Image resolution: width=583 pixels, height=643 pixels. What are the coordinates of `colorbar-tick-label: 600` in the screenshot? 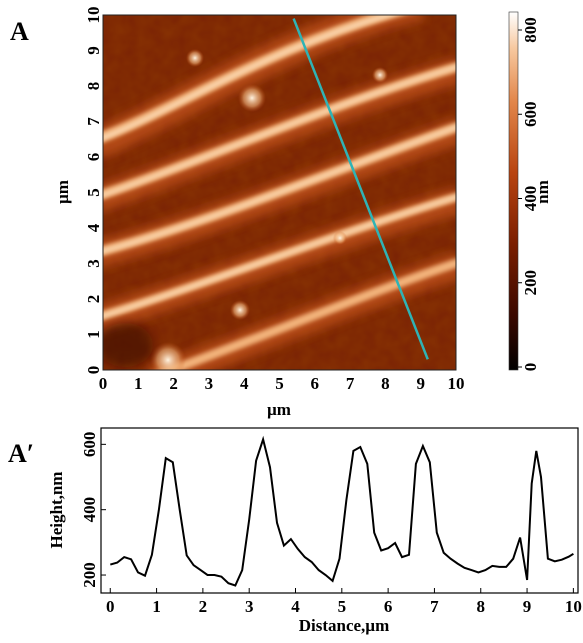 It's located at (530, 115).